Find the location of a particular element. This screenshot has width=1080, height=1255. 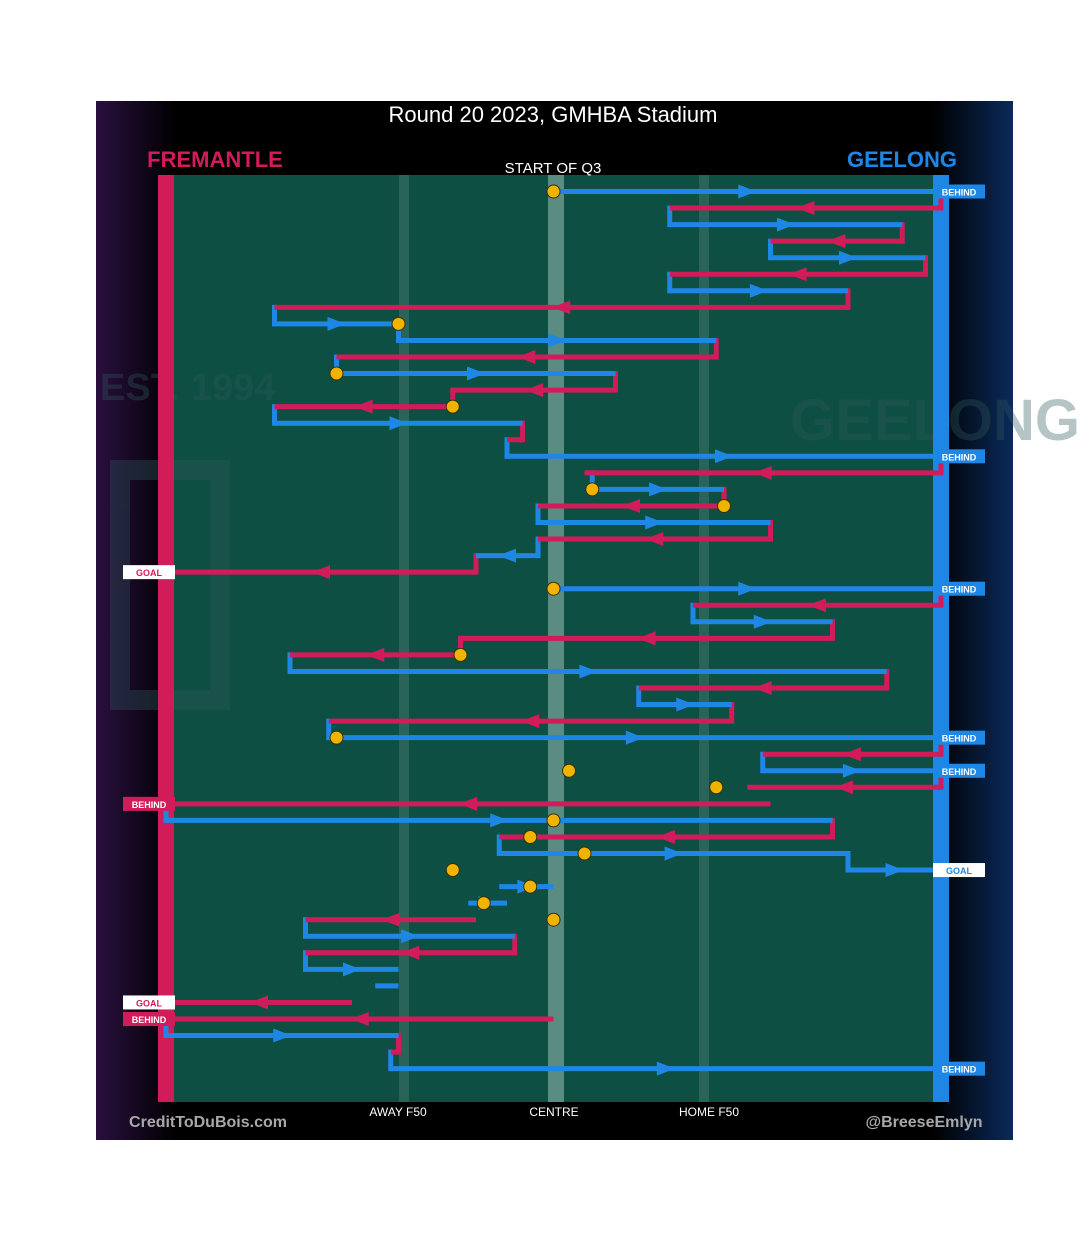

x-label-away-f50: AWAY F50 is located at coordinates (398, 1112).